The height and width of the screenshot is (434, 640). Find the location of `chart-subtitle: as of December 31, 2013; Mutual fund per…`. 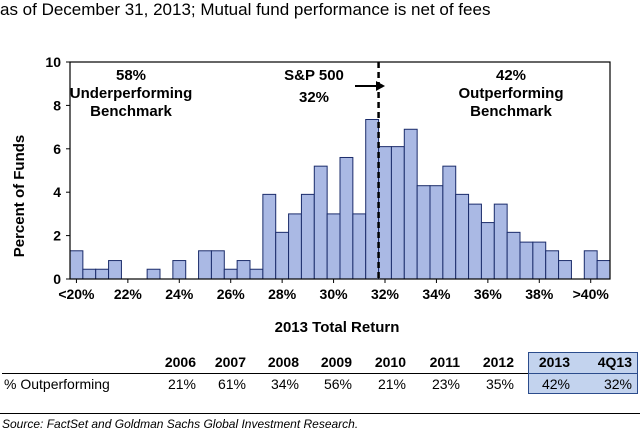

chart-subtitle: as of December 31, 2013; Mutual fund per… is located at coordinates (245, 9).